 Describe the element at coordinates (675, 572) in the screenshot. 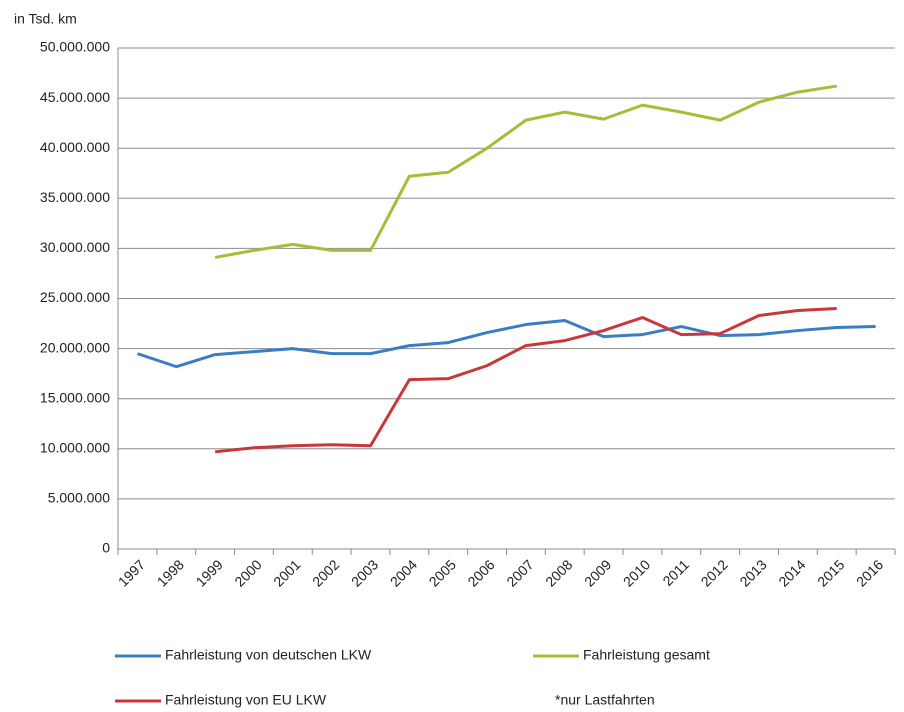

I see `x-tick-label: 2011` at that location.